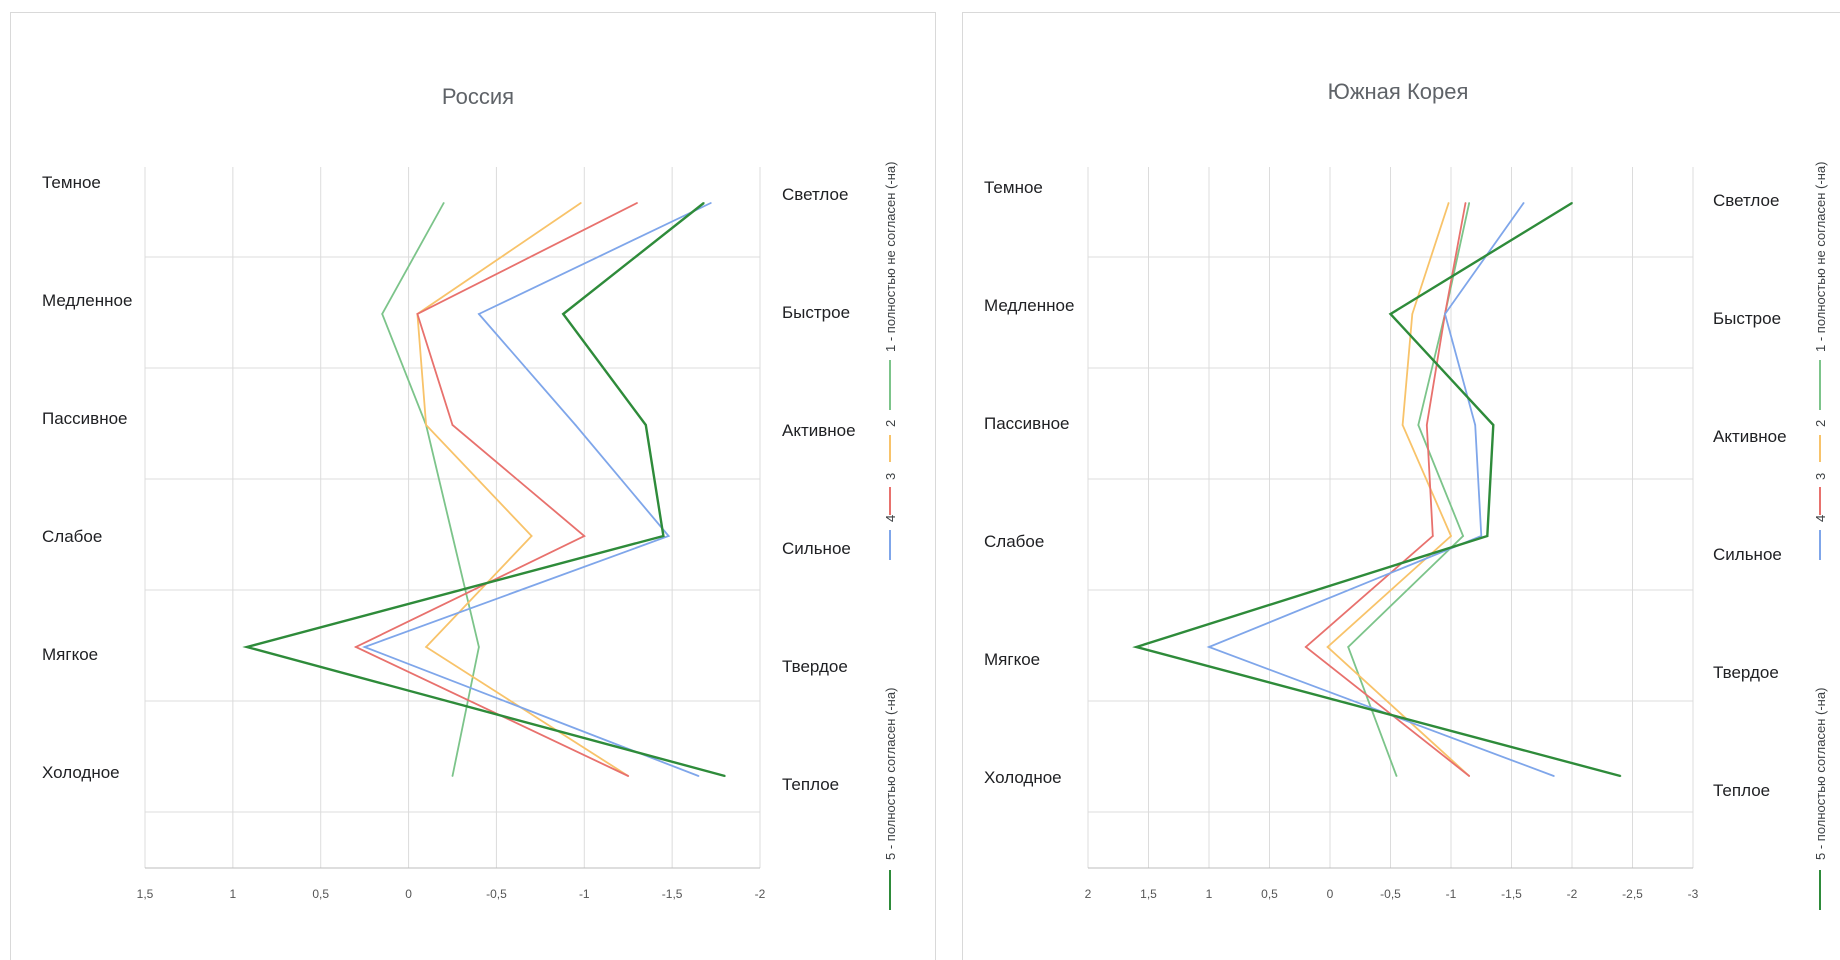 The width and height of the screenshot is (1840, 960). I want to click on x-tick-label: -2,5, so click(1632, 894).